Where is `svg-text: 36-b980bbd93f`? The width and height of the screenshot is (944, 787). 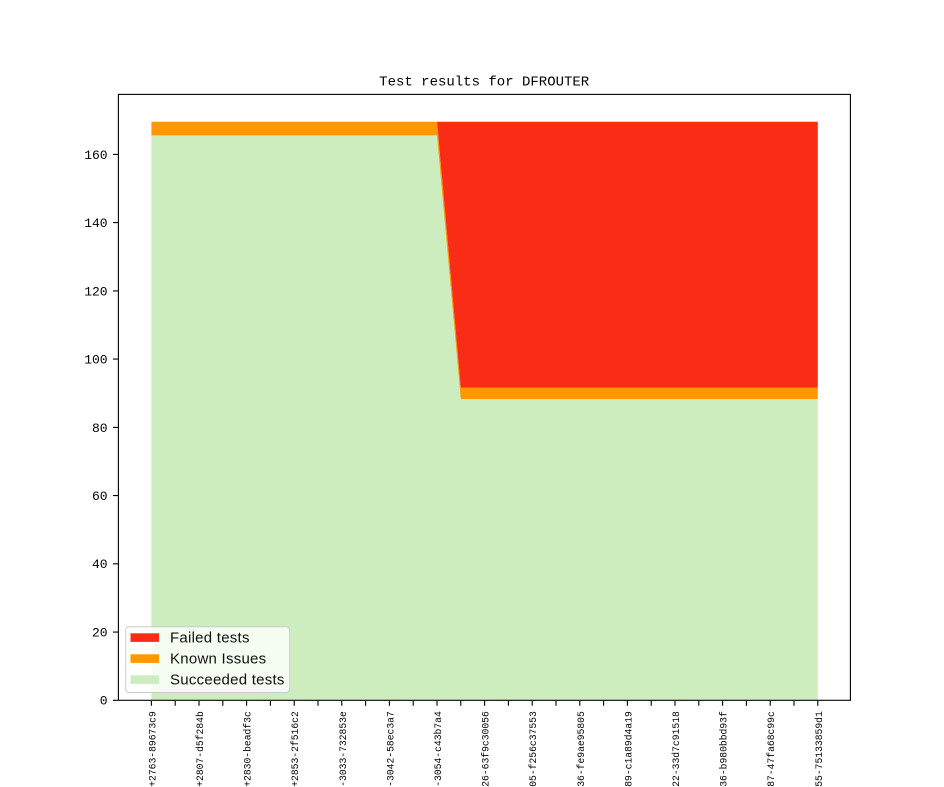 svg-text: 36-b980bbd93f is located at coordinates (724, 749).